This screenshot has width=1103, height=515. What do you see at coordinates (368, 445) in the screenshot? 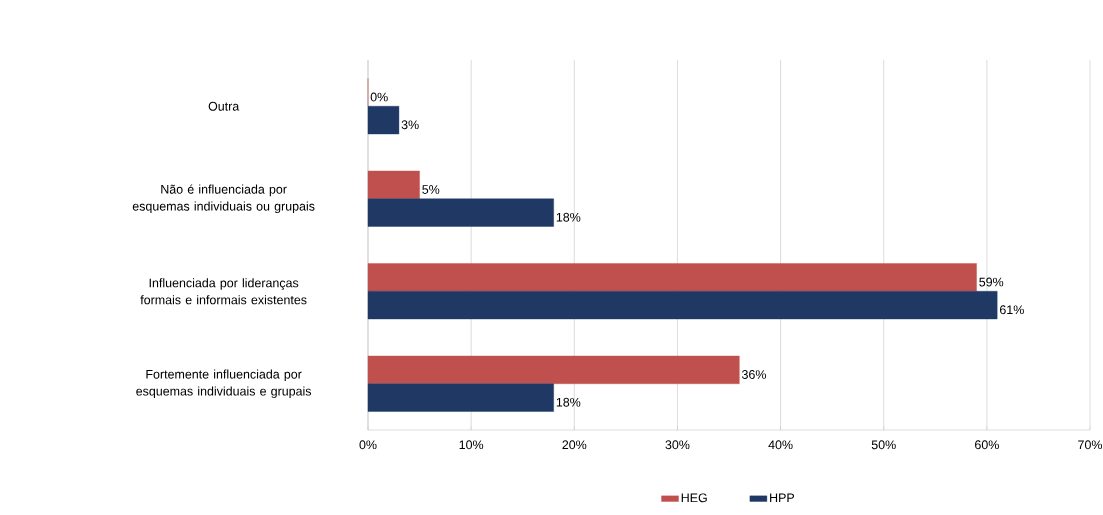
I see `x-tick-label: 0%` at bounding box center [368, 445].